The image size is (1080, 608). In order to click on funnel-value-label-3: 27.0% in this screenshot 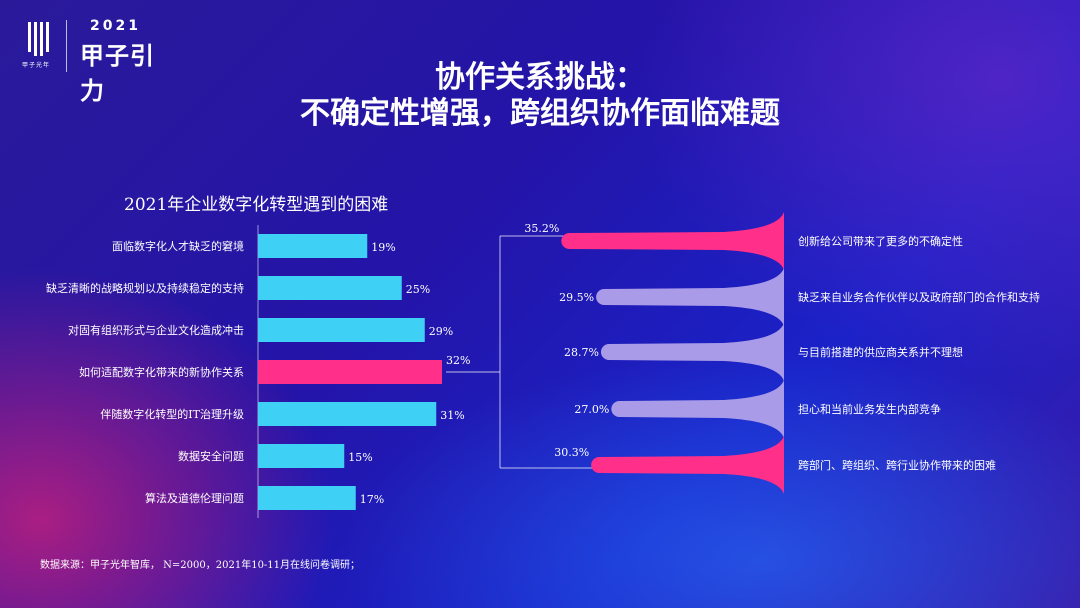, I will do `click(591, 409)`.